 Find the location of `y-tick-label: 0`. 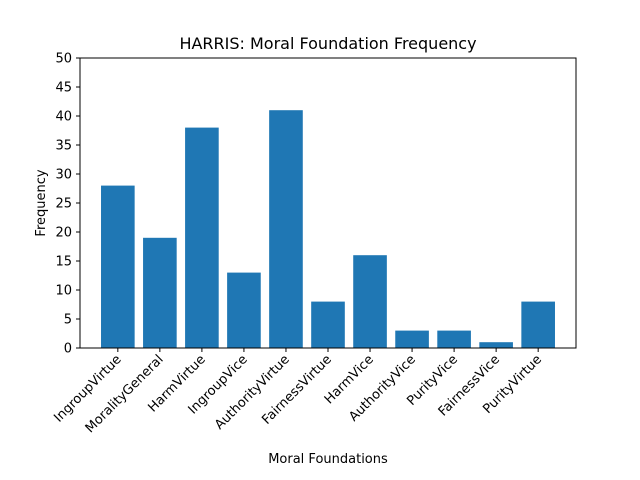

y-tick-label: 0 is located at coordinates (68, 349).